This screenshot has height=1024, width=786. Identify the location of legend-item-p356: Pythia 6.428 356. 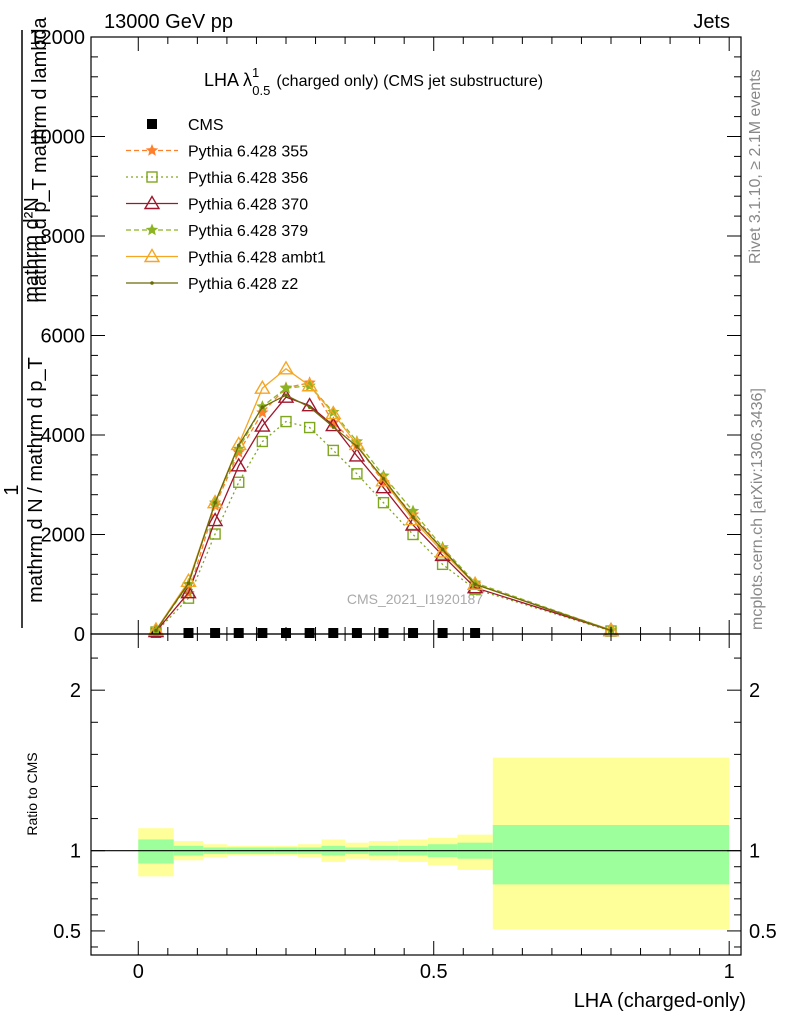
(217, 178).